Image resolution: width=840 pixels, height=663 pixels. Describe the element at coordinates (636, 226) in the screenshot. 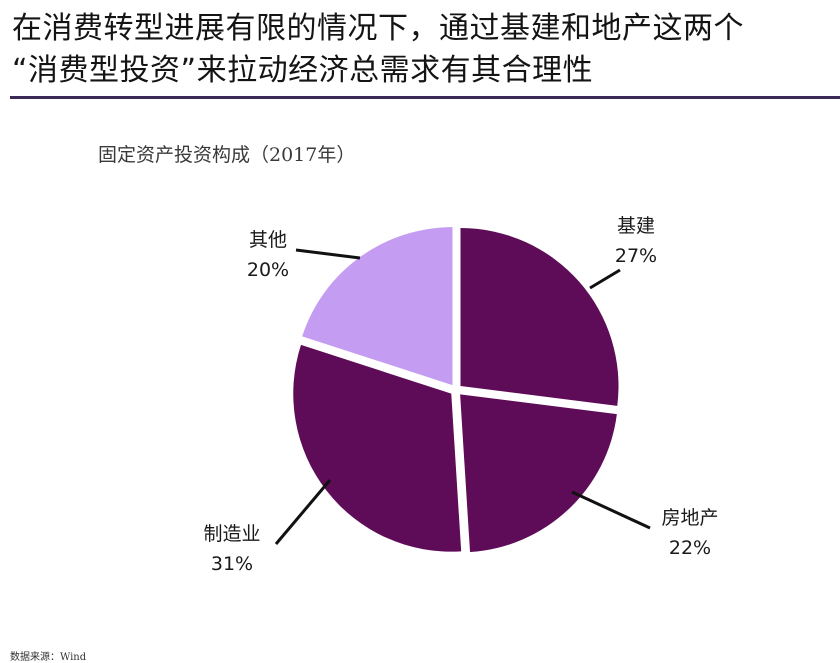

I see `slice-label-1: 基建` at that location.